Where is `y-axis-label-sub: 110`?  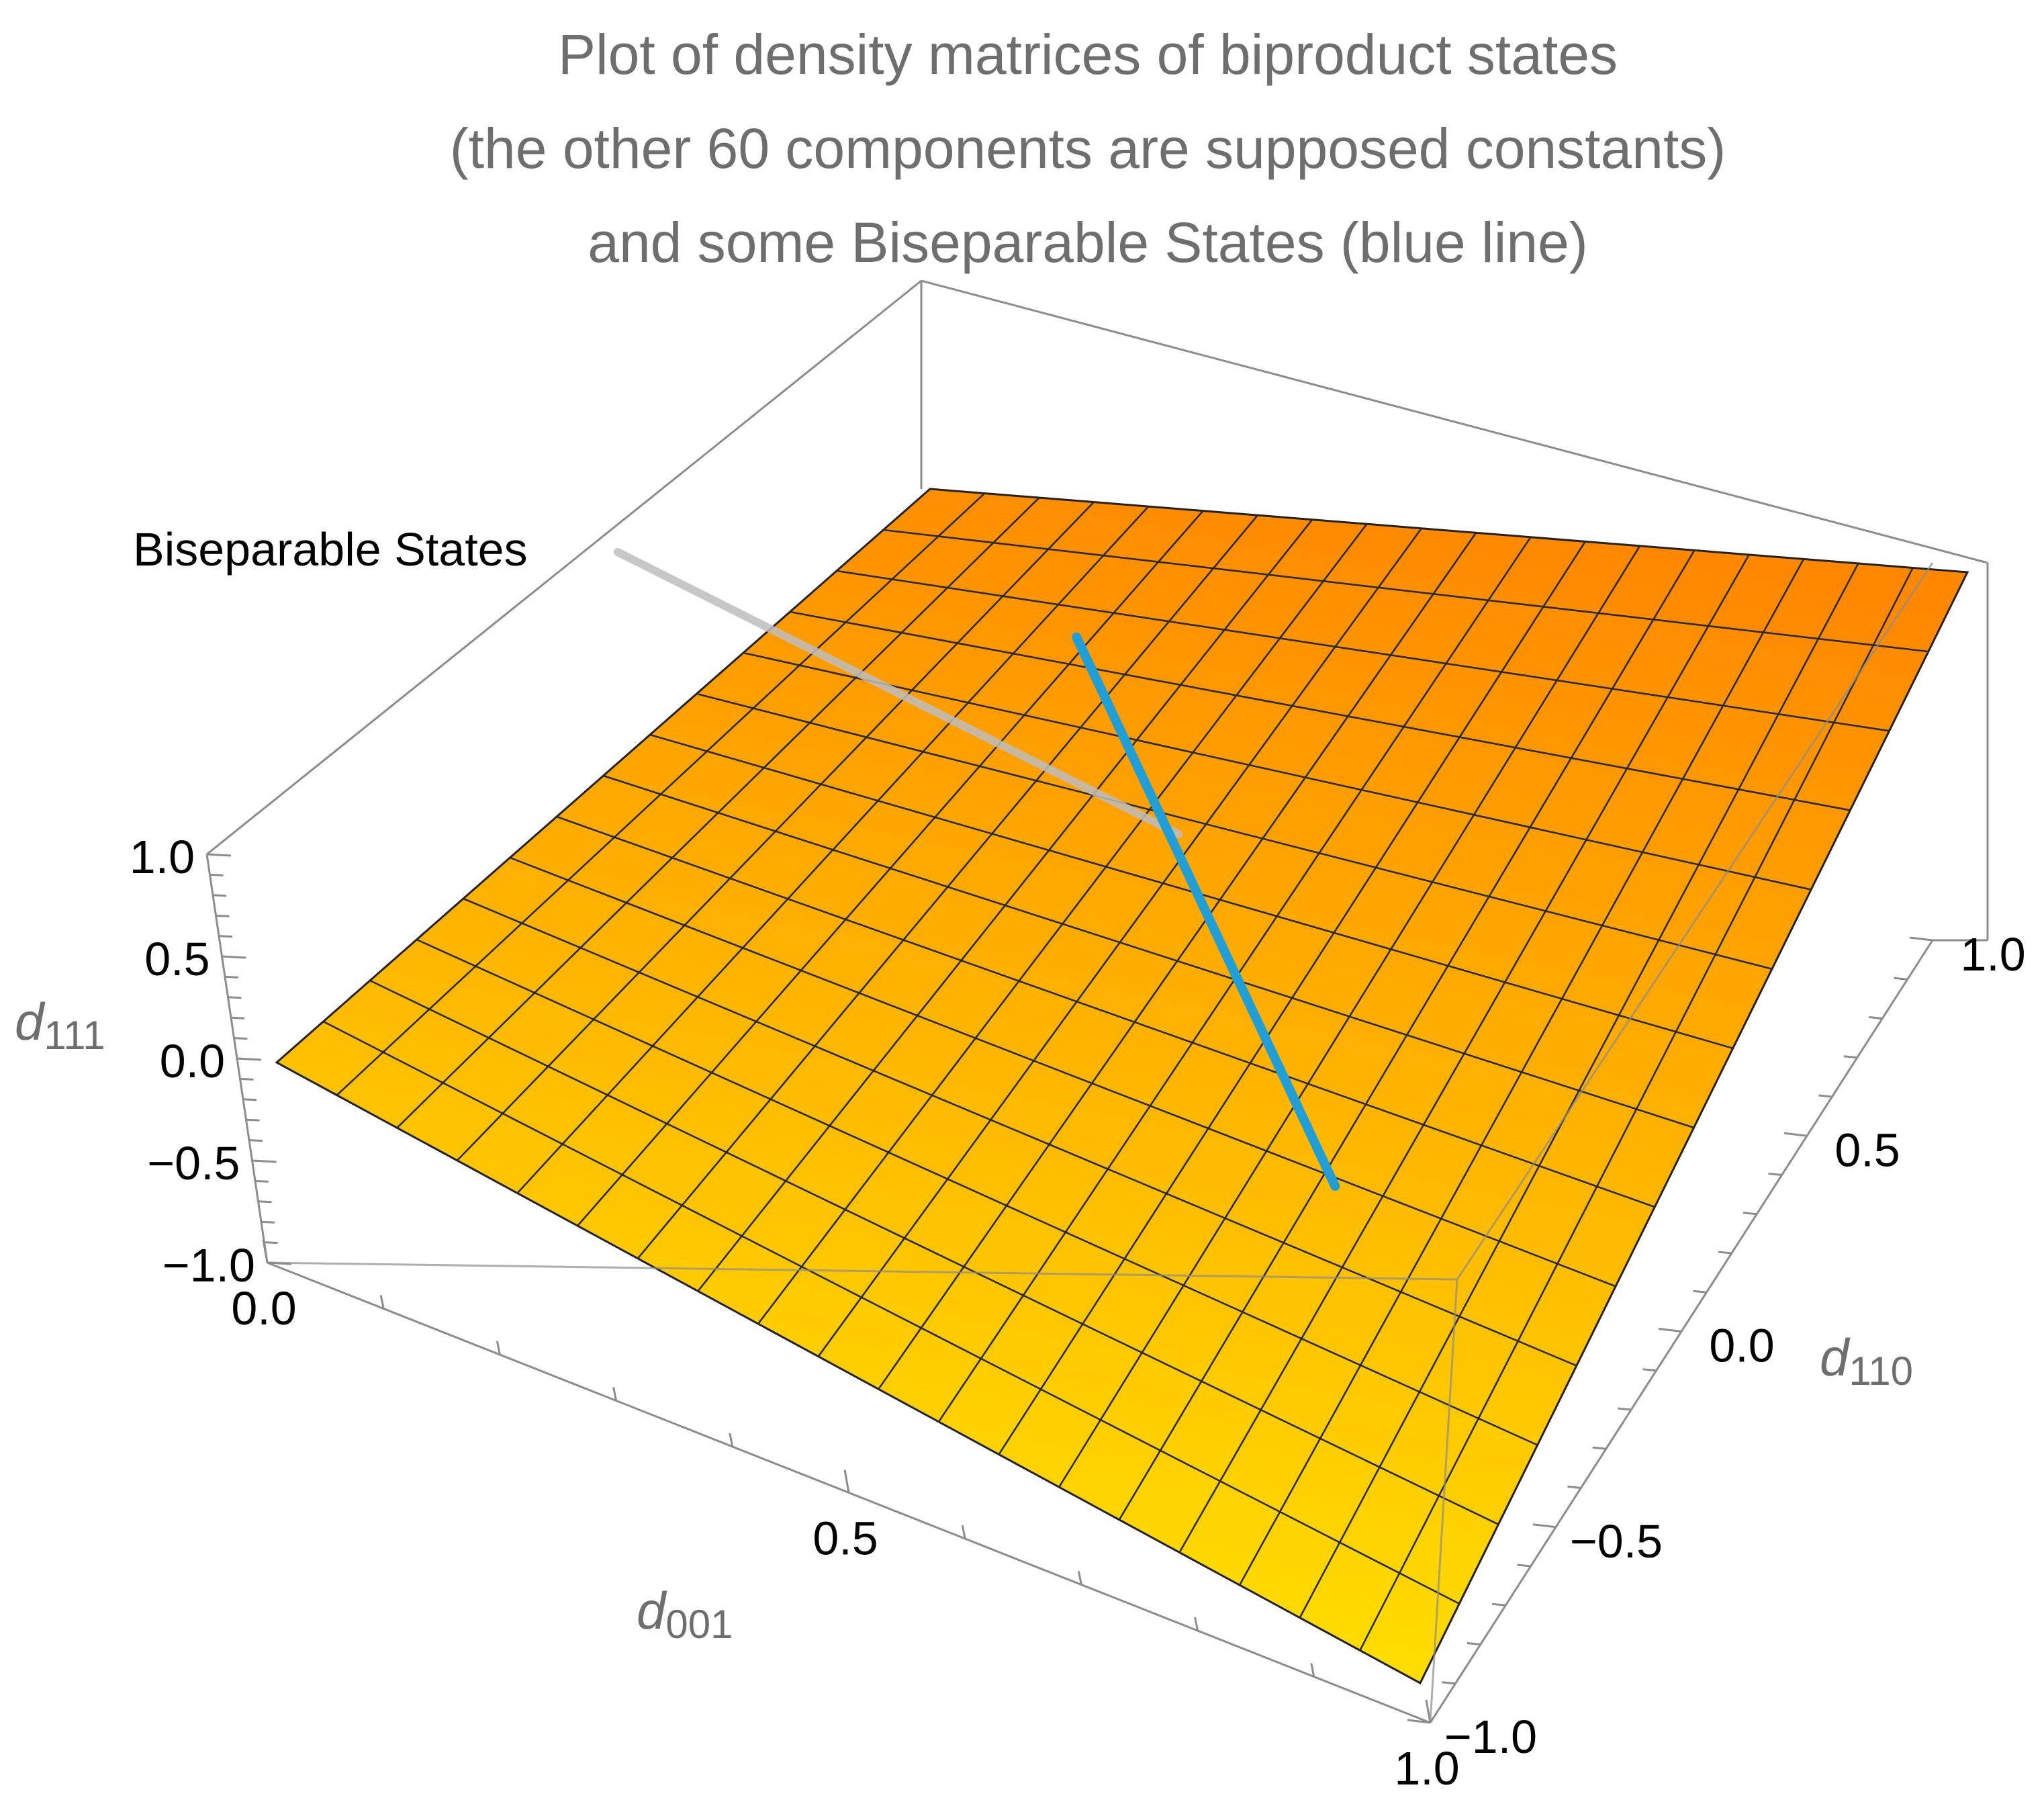
y-axis-label-sub: 110 is located at coordinates (1881, 1372).